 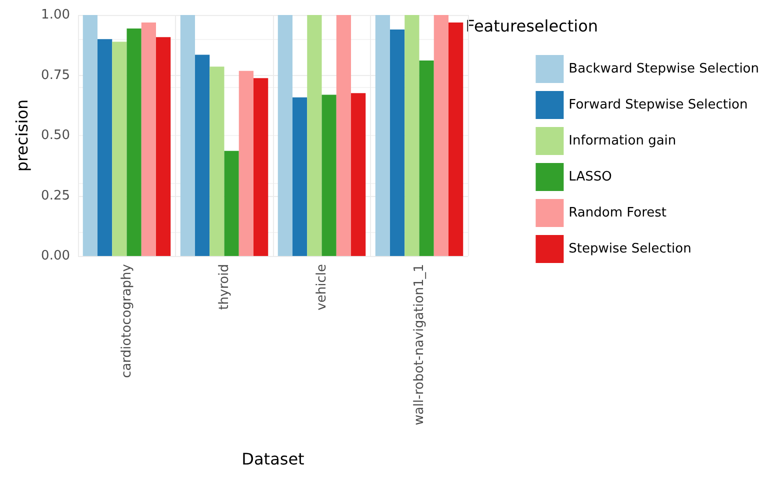 What do you see at coordinates (126, 321) in the screenshot?
I see `x-tick-label: cardiotocography` at bounding box center [126, 321].